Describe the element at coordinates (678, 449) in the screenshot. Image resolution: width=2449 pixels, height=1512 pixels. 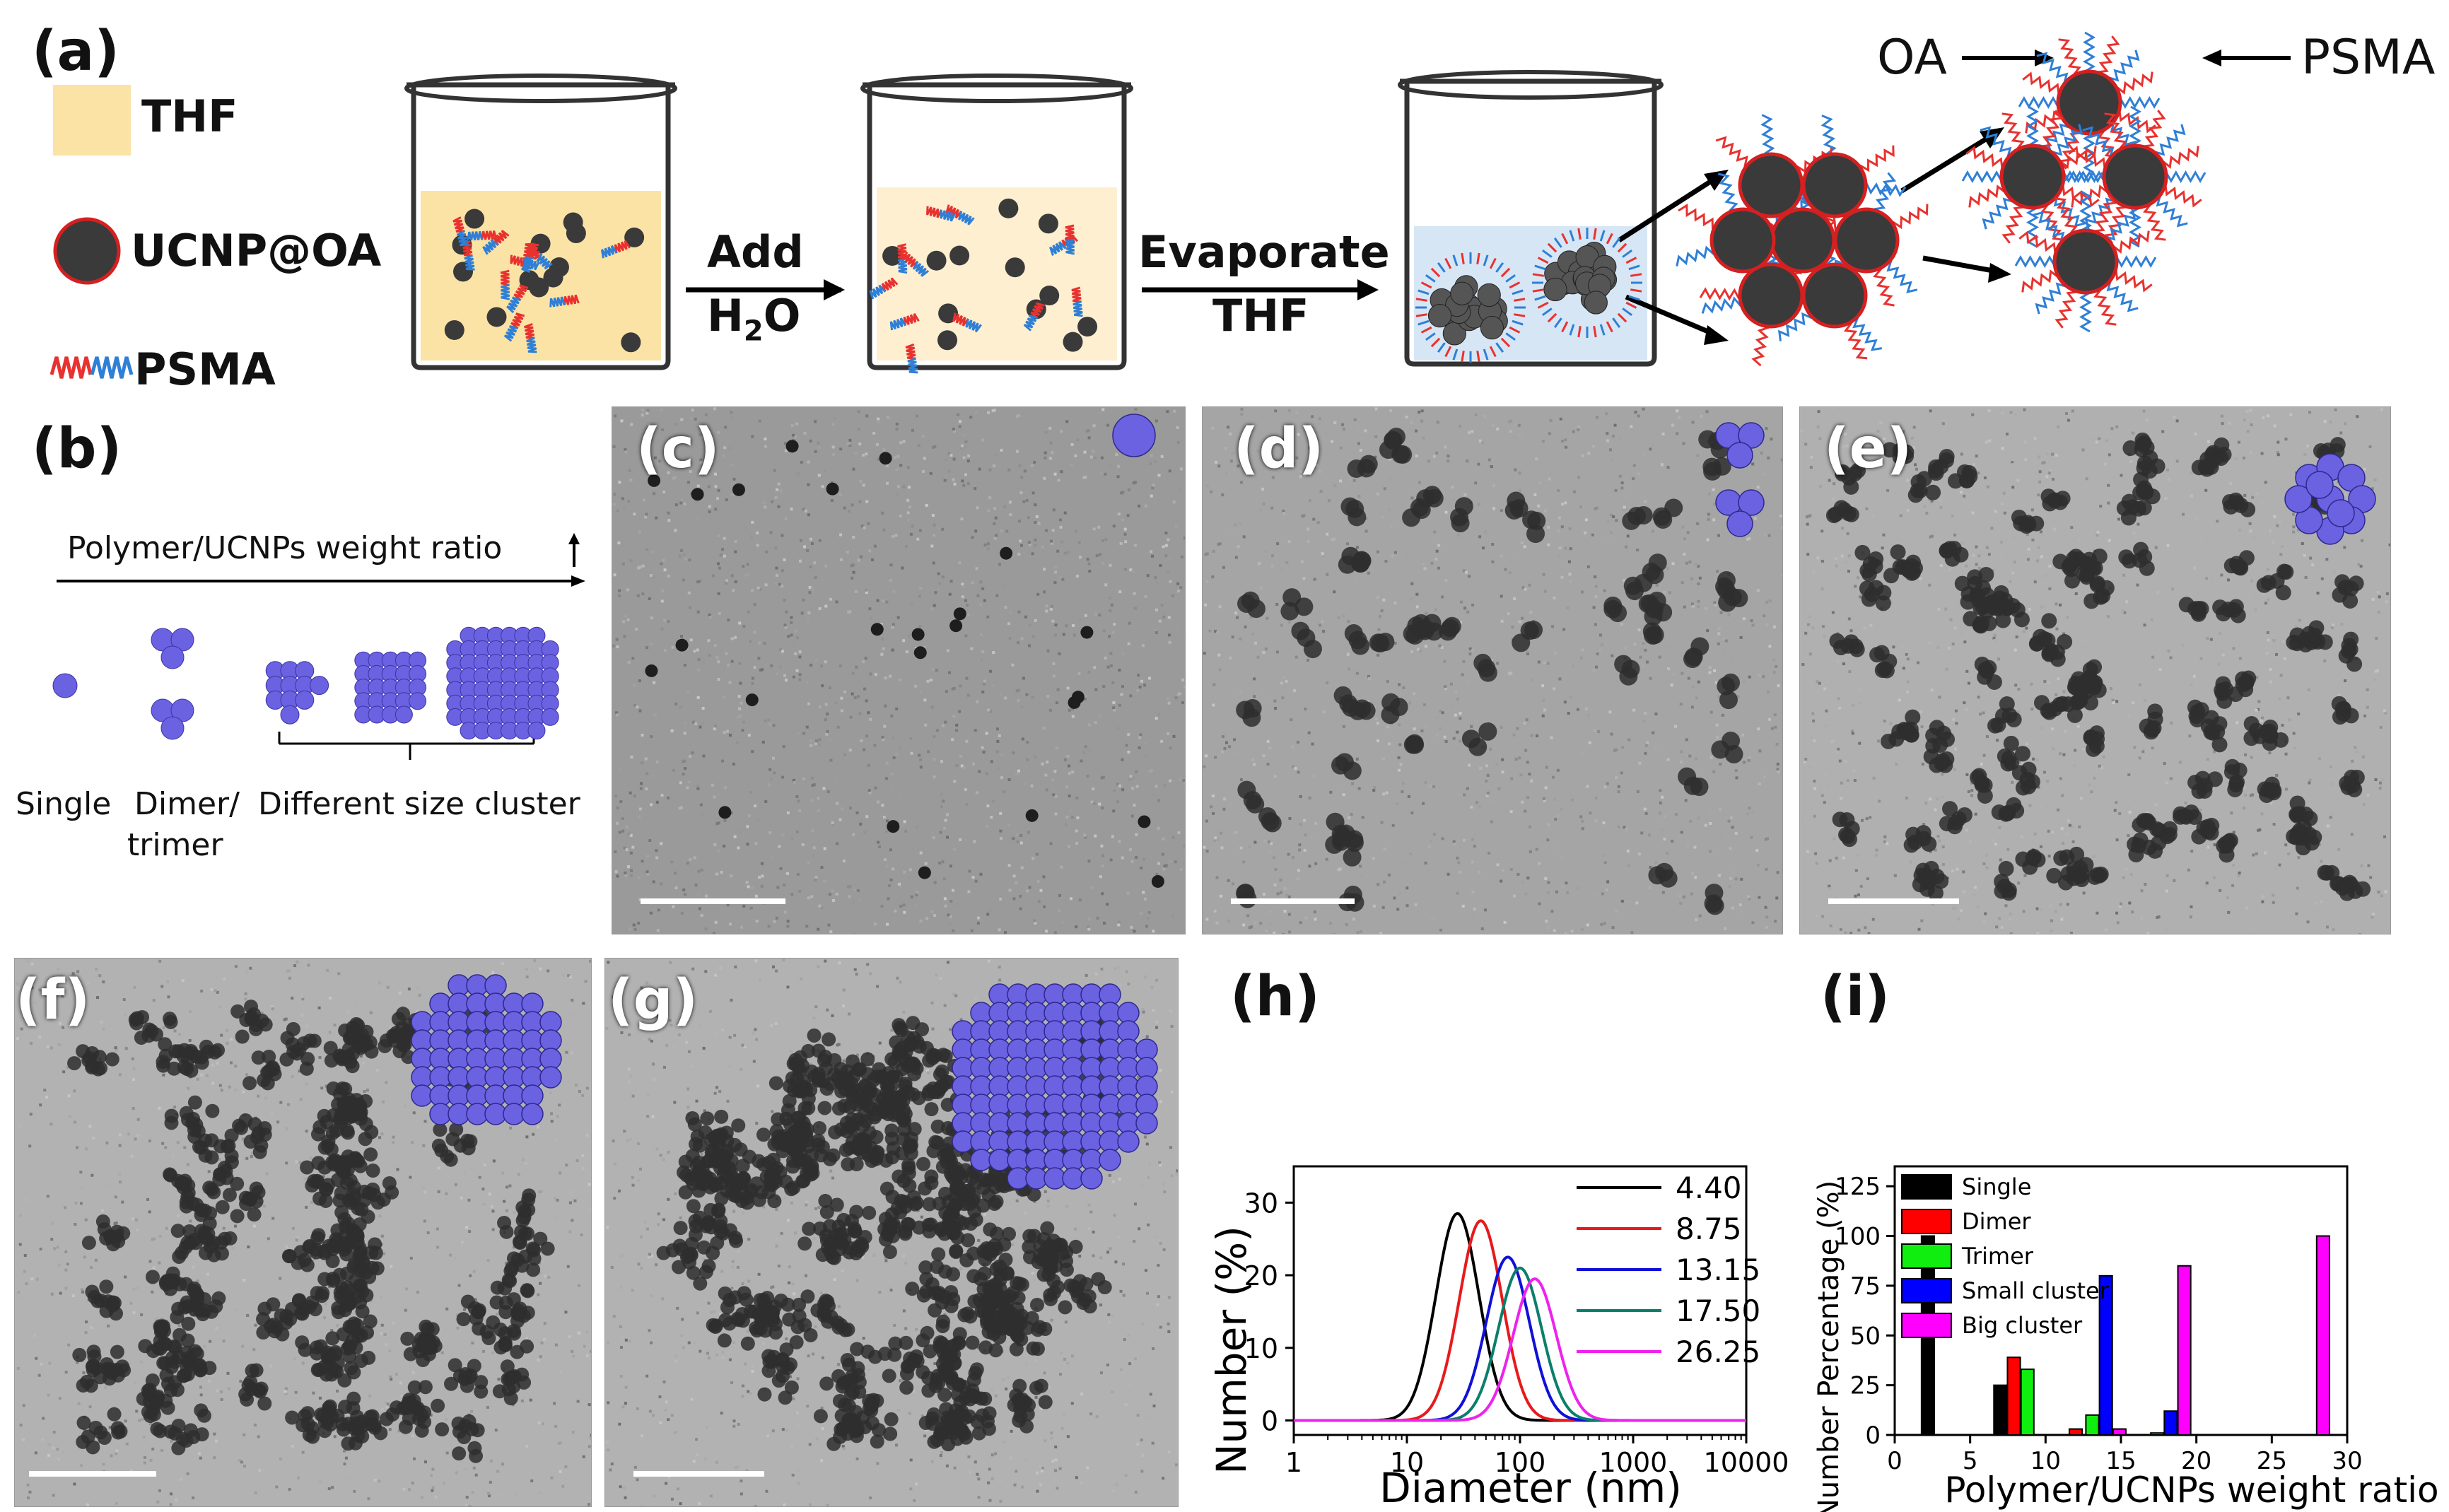
I see `panel-label-c: (c)` at that location.